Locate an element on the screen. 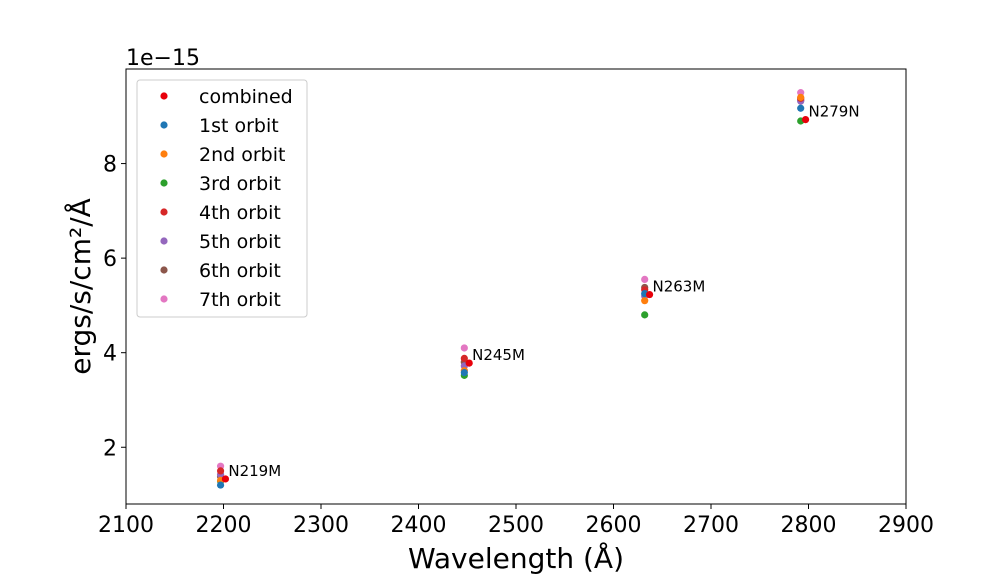 This screenshot has height=576, width=1008. x-axis-title: Wavelength (Å) is located at coordinates (516, 558).